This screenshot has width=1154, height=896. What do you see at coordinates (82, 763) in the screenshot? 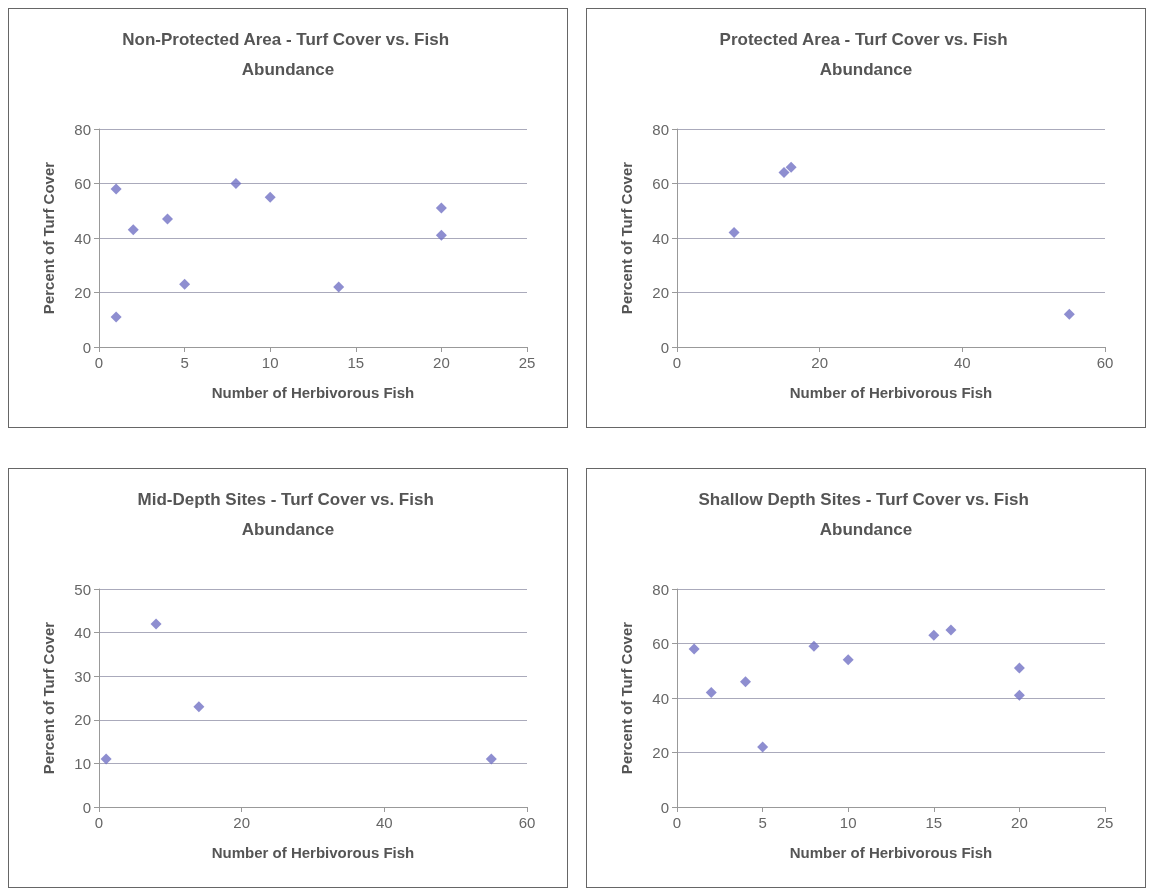
I see `y-tick-label: 10` at bounding box center [82, 763].